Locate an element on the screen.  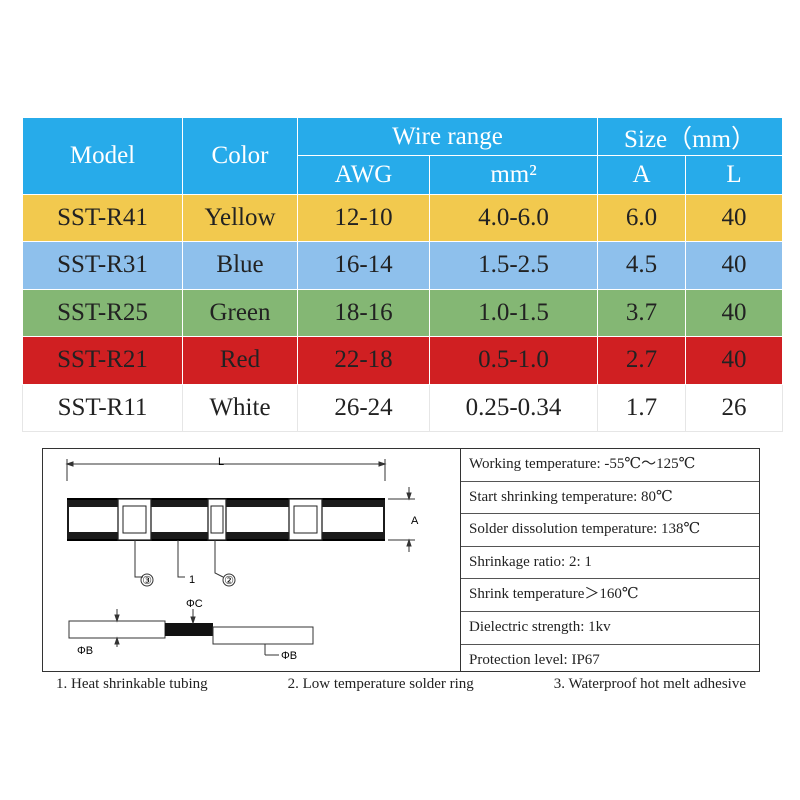
cell-color: Green is located at coordinates (240, 313).